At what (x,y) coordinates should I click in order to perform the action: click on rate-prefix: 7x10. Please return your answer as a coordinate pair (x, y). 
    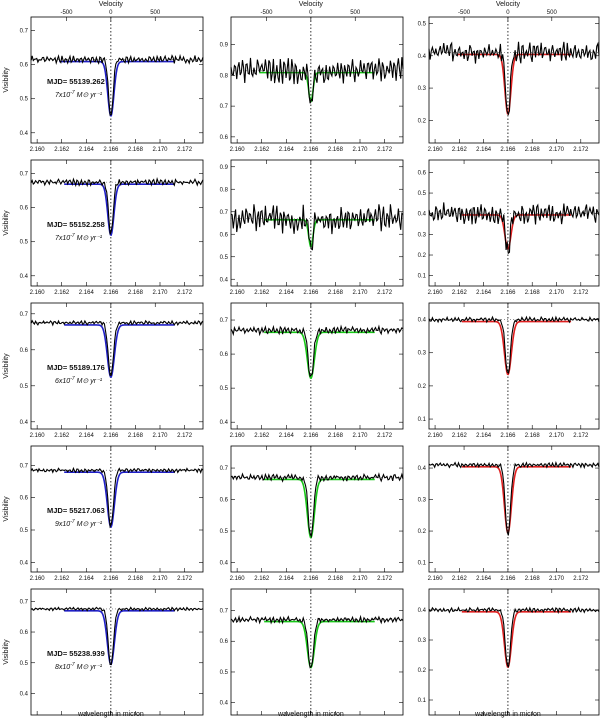
    Looking at the image, I should click on (62, 238).